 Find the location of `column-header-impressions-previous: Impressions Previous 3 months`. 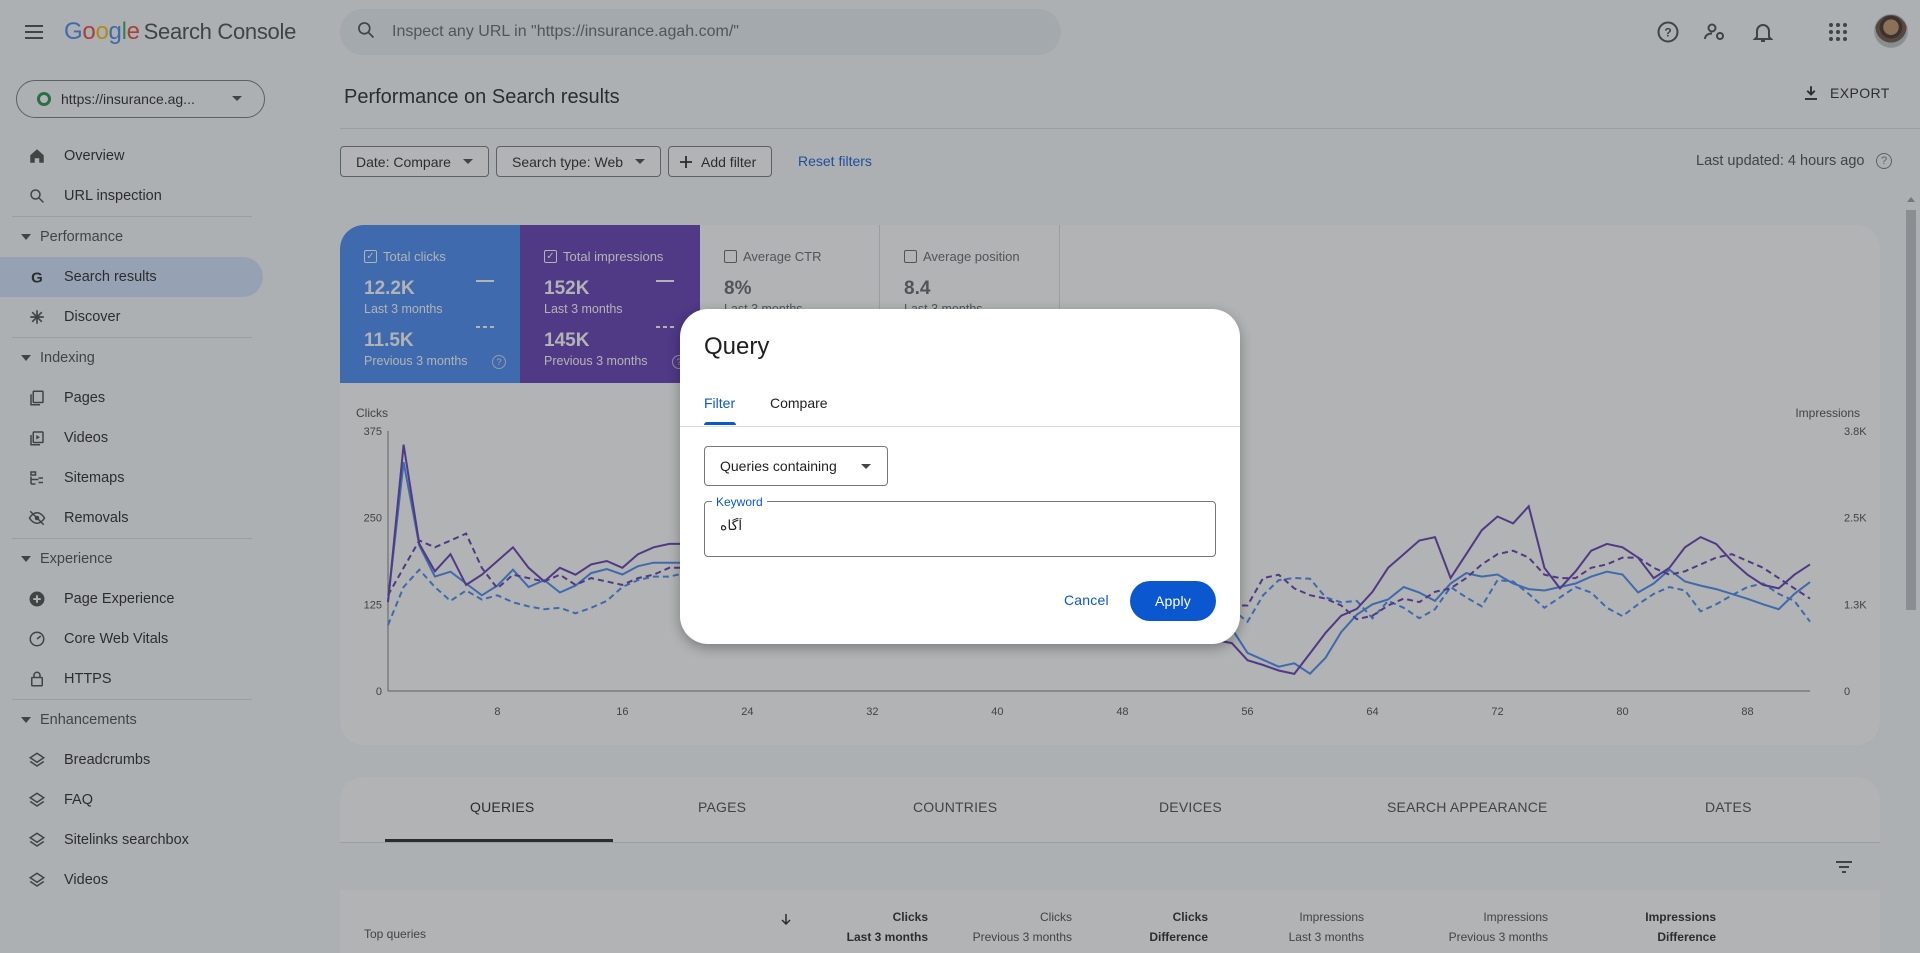

column-header-impressions-previous: Impressions Previous 3 months is located at coordinates (1459, 927).